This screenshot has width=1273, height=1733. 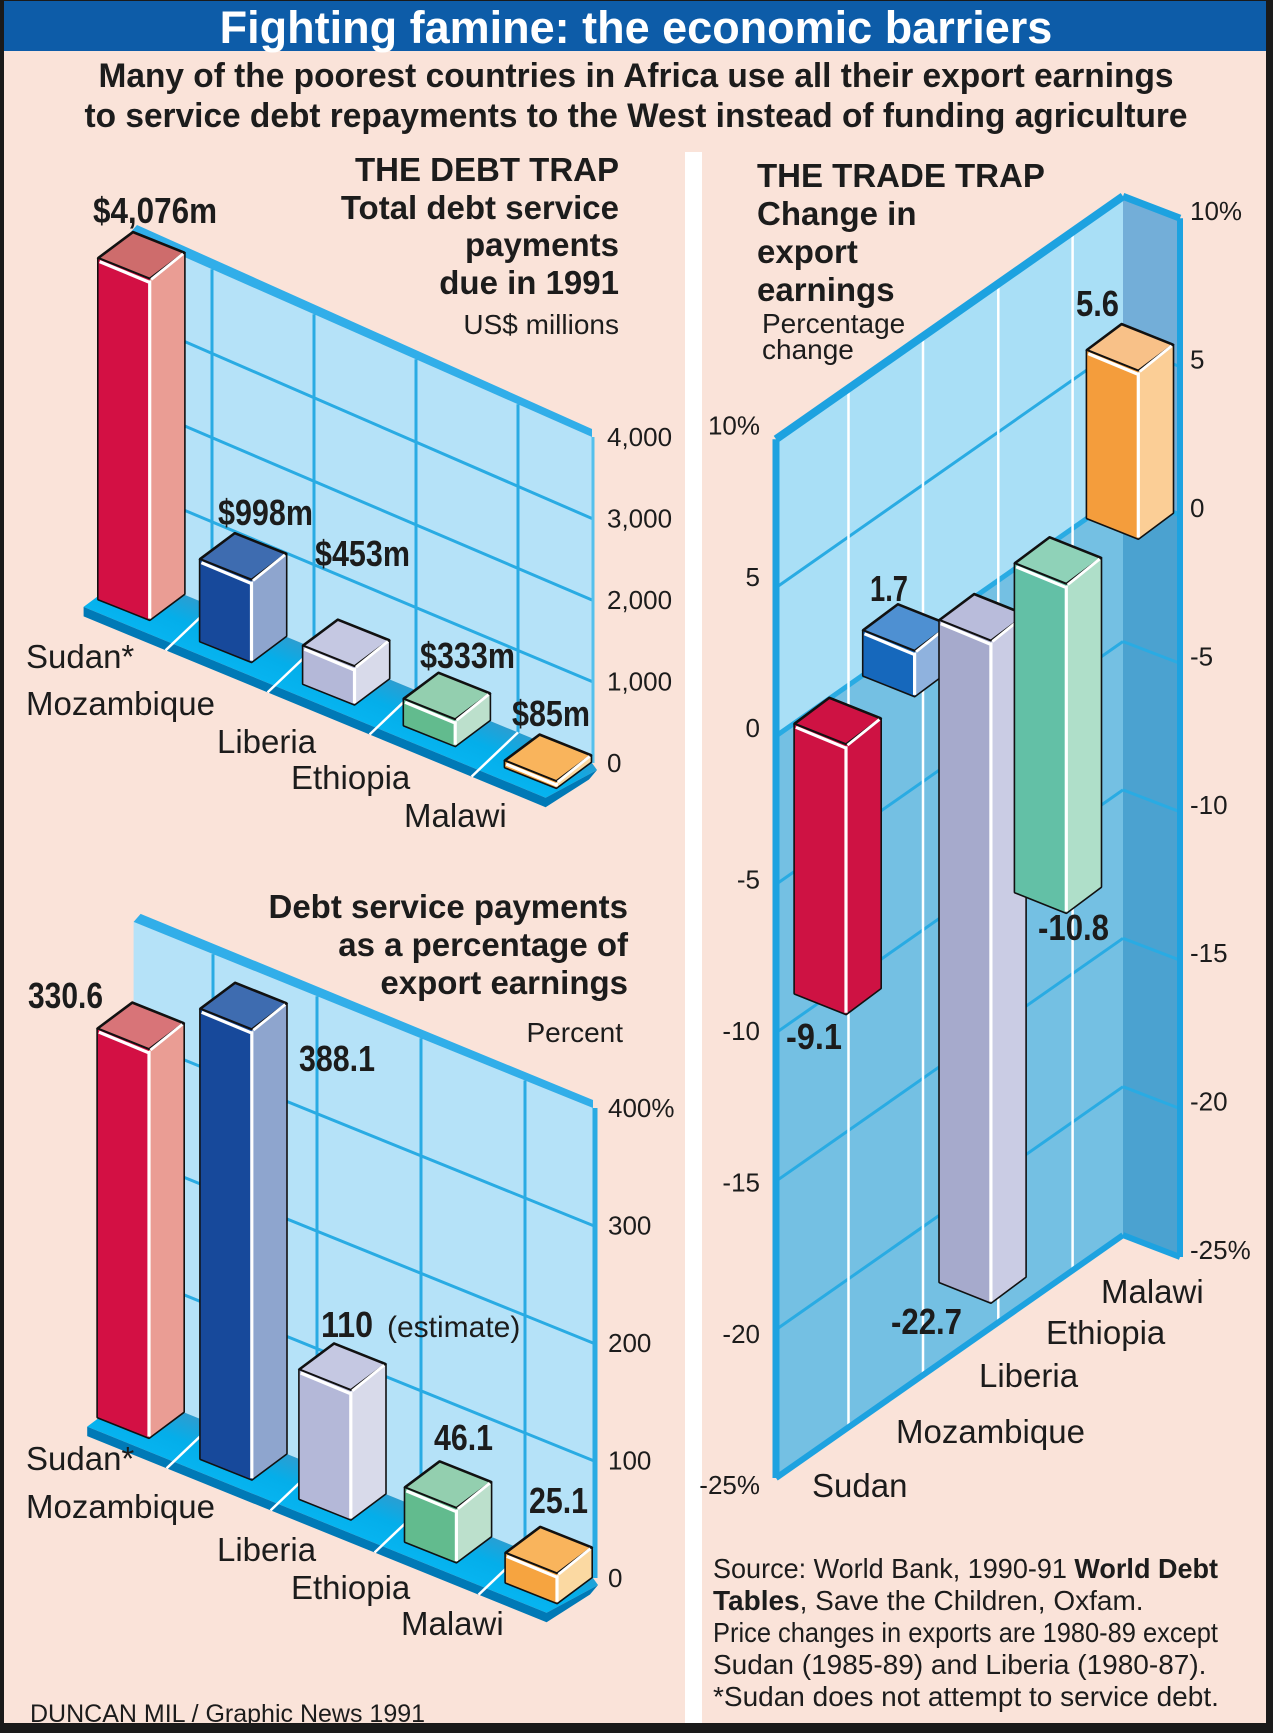 What do you see at coordinates (807, 251) in the screenshot?
I see `svg-text: export` at bounding box center [807, 251].